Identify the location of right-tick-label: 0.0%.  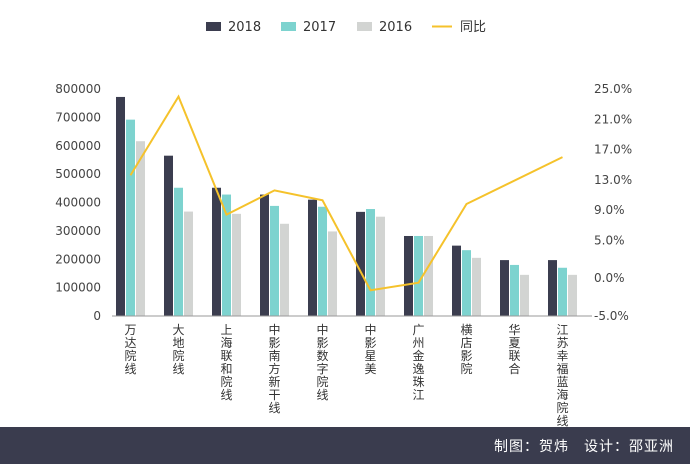
(609, 278).